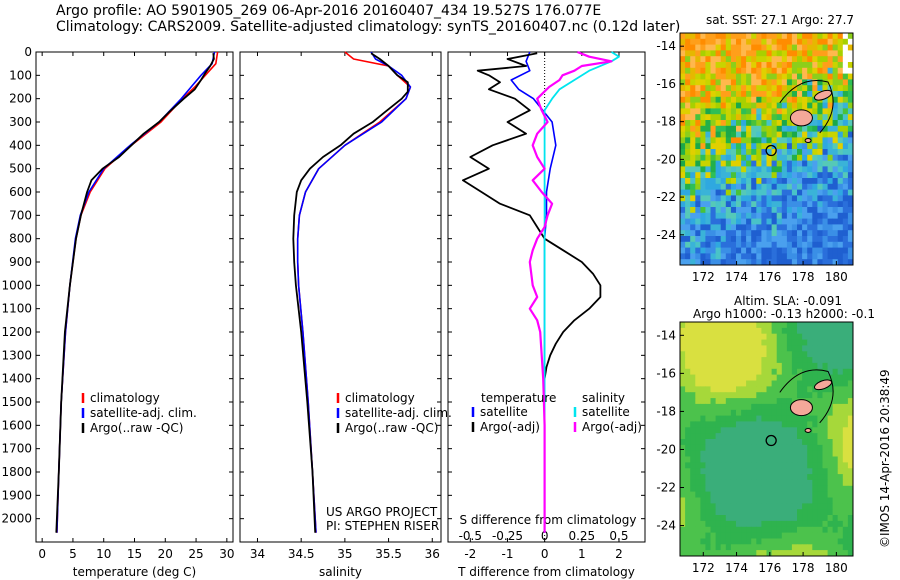  Describe the element at coordinates (20, 239) in the screenshot. I see `y-tick-label: 800` at that location.